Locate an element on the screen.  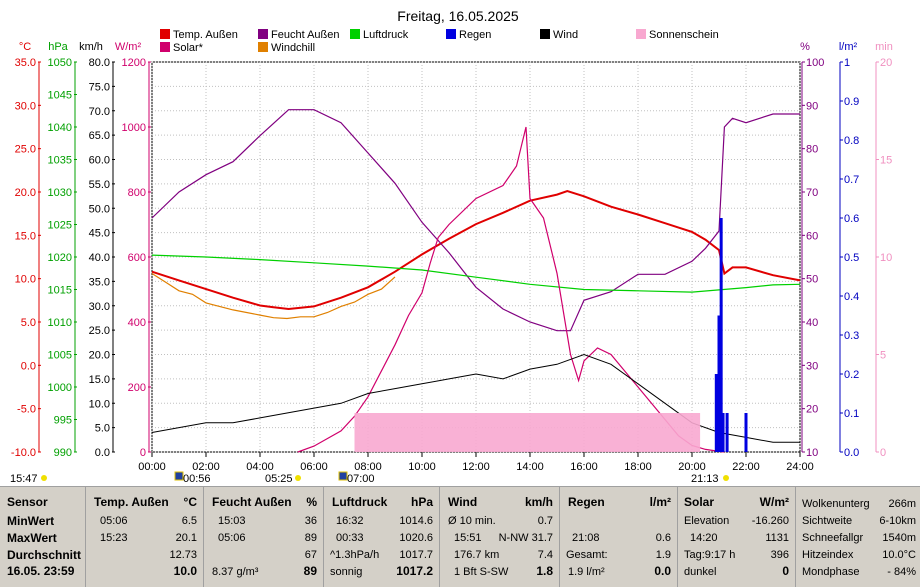
solar-unit: W/m² is located at coordinates (774, 502).